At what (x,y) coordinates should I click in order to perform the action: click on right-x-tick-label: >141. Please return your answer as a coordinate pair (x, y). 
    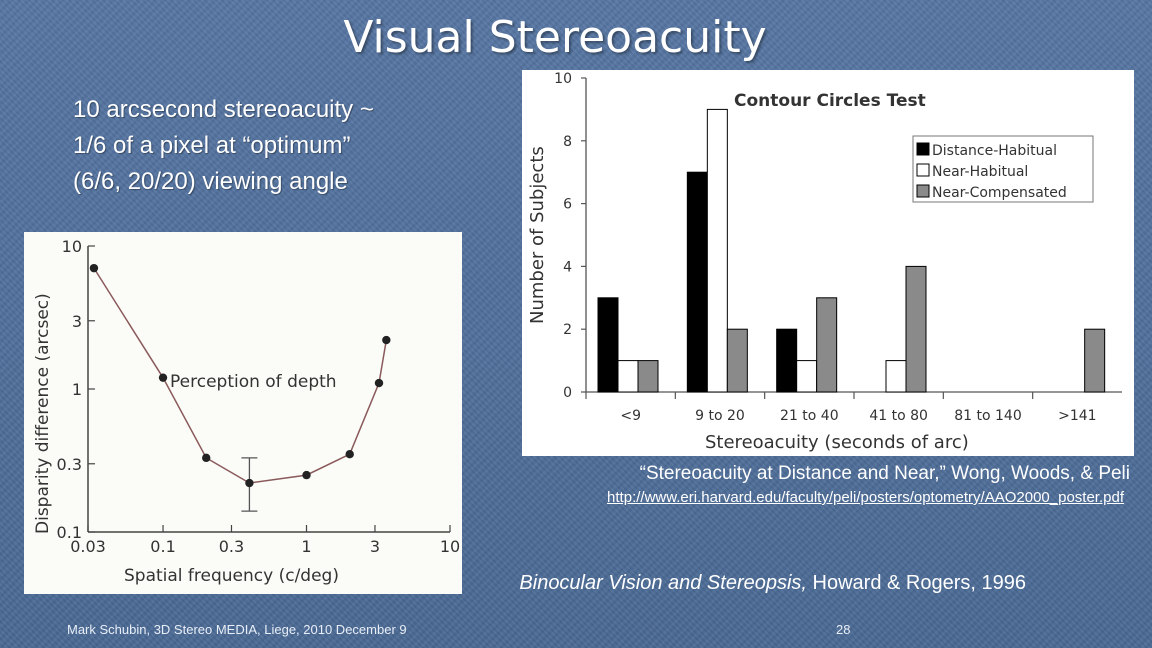
    Looking at the image, I should click on (1077, 416).